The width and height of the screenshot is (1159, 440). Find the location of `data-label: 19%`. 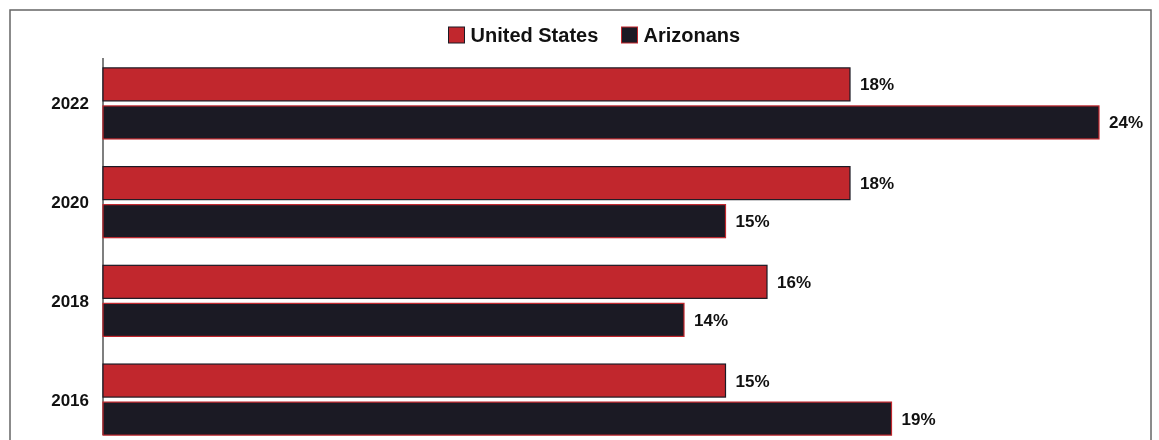

data-label: 19% is located at coordinates (918, 419).